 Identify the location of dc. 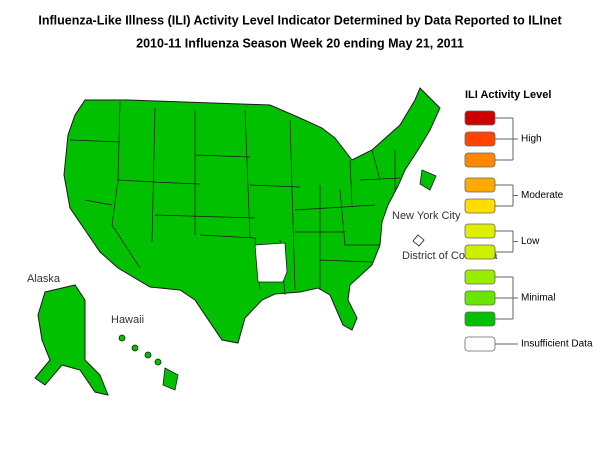
(418, 240).